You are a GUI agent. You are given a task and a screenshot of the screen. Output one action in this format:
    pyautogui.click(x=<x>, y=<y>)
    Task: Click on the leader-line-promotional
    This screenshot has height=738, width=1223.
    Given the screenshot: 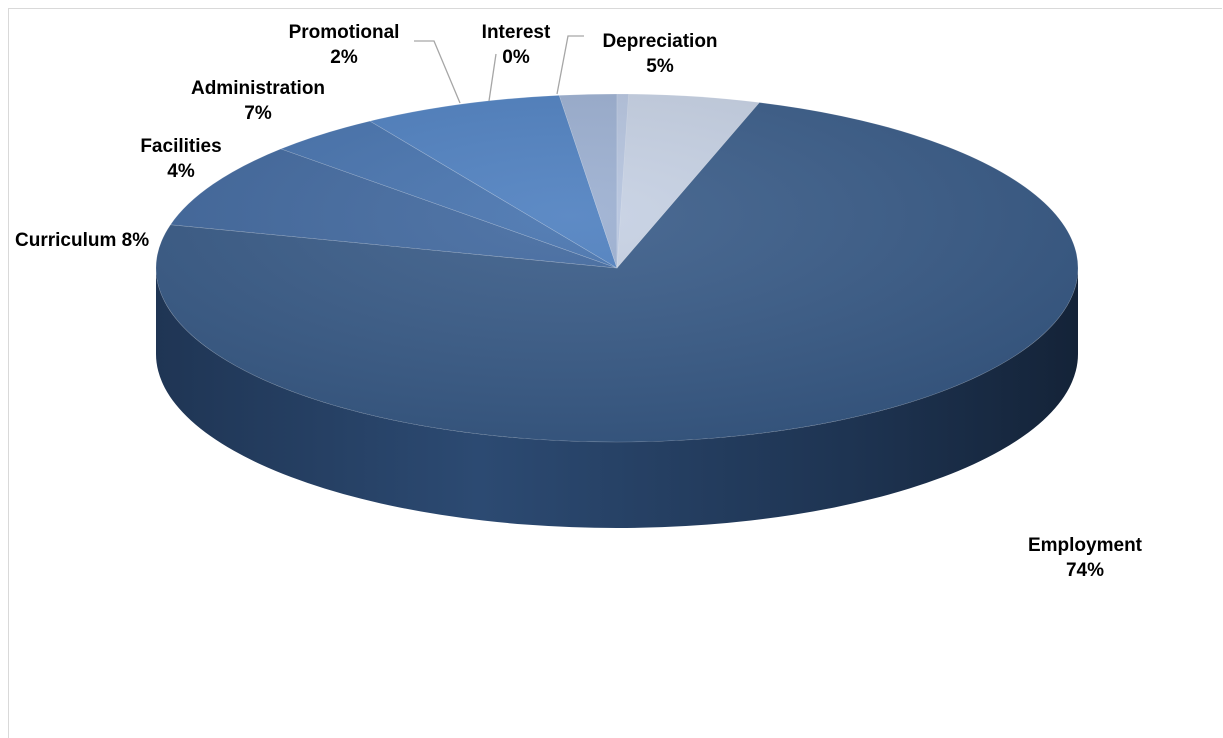 What is the action you would take?
    pyautogui.click(x=437, y=72)
    